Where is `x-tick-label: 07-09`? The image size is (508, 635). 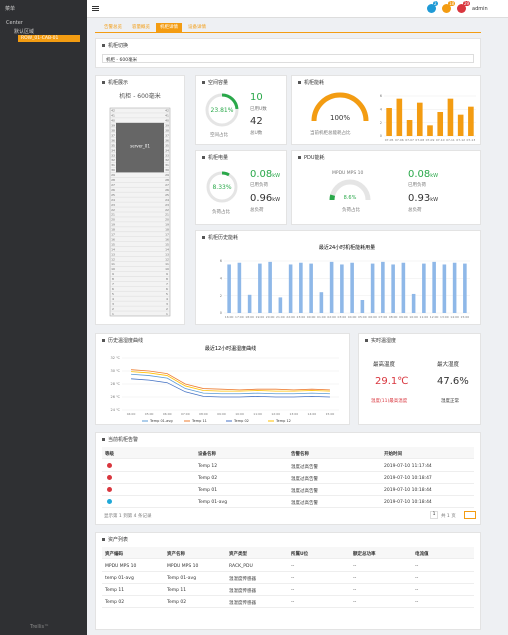
x-tick-label: 07-09 is located at coordinates (430, 140).